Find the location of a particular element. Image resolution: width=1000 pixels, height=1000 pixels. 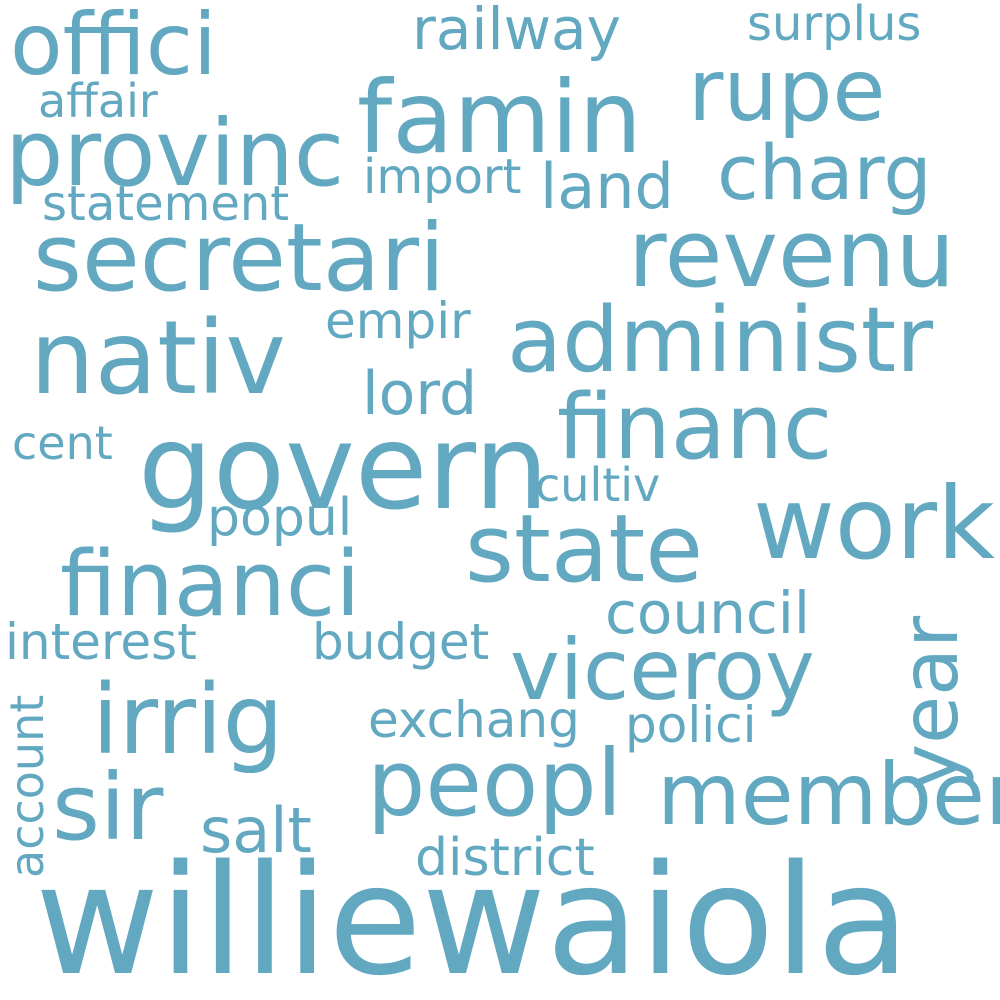

word-polici: polici is located at coordinates (691, 725).